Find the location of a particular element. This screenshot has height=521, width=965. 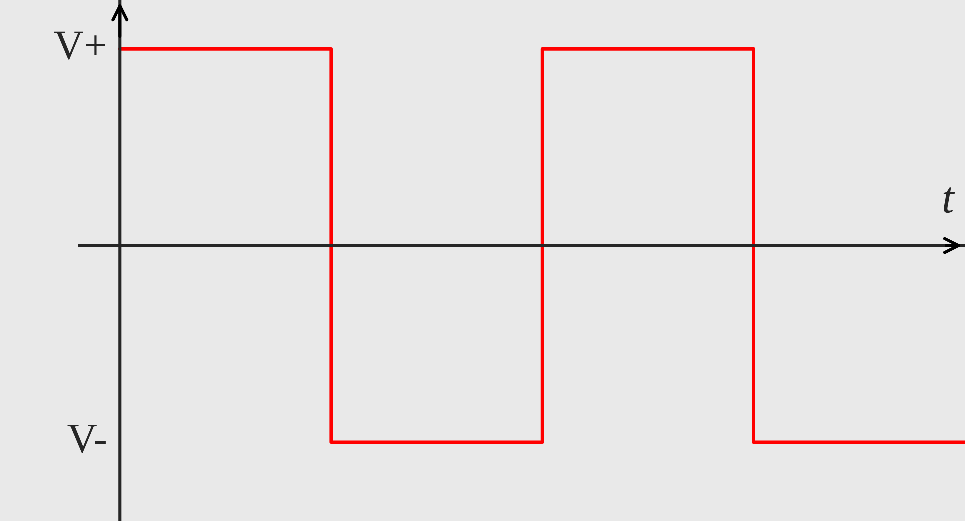

annotation: V+ is located at coordinates (80, 46).